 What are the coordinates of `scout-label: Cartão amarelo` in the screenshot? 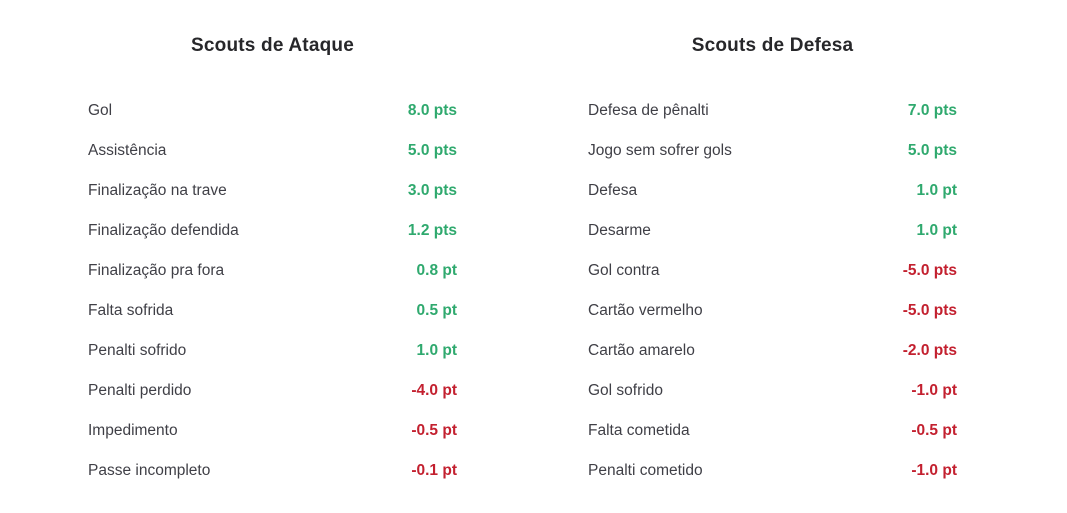 It's located at (641, 350).